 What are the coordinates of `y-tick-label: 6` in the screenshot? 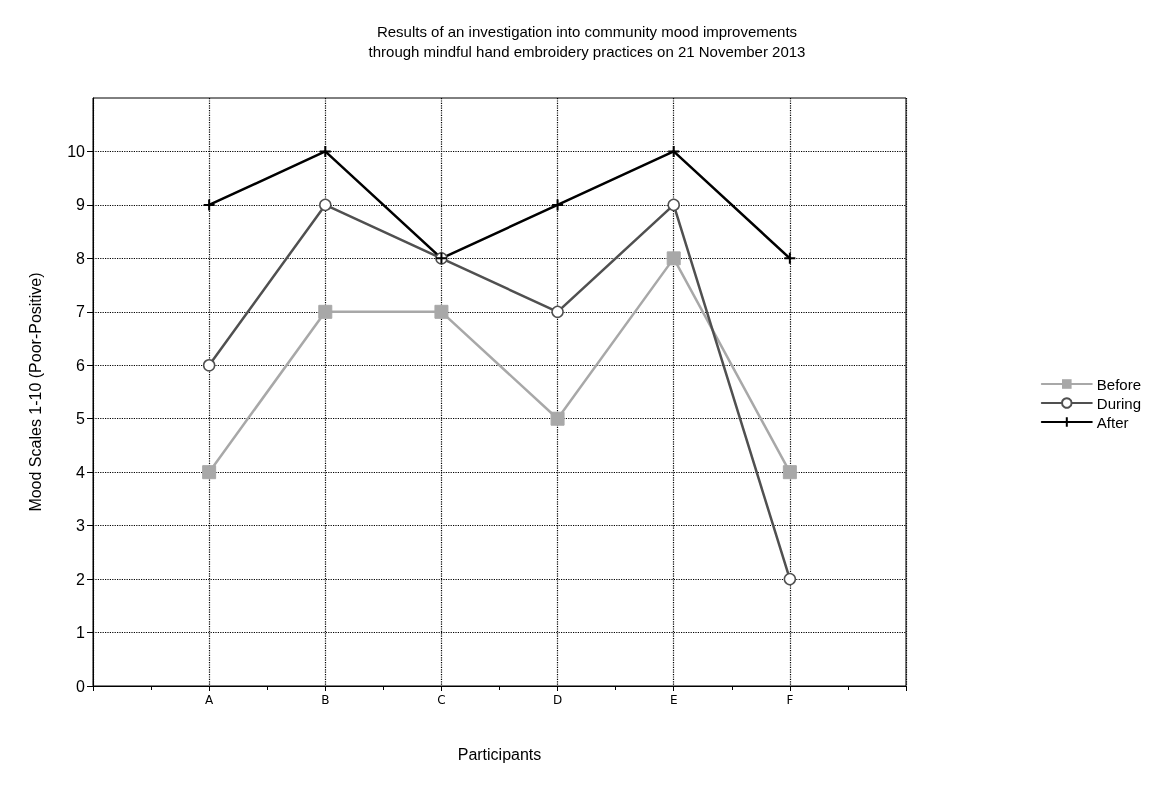 It's located at (81, 365).